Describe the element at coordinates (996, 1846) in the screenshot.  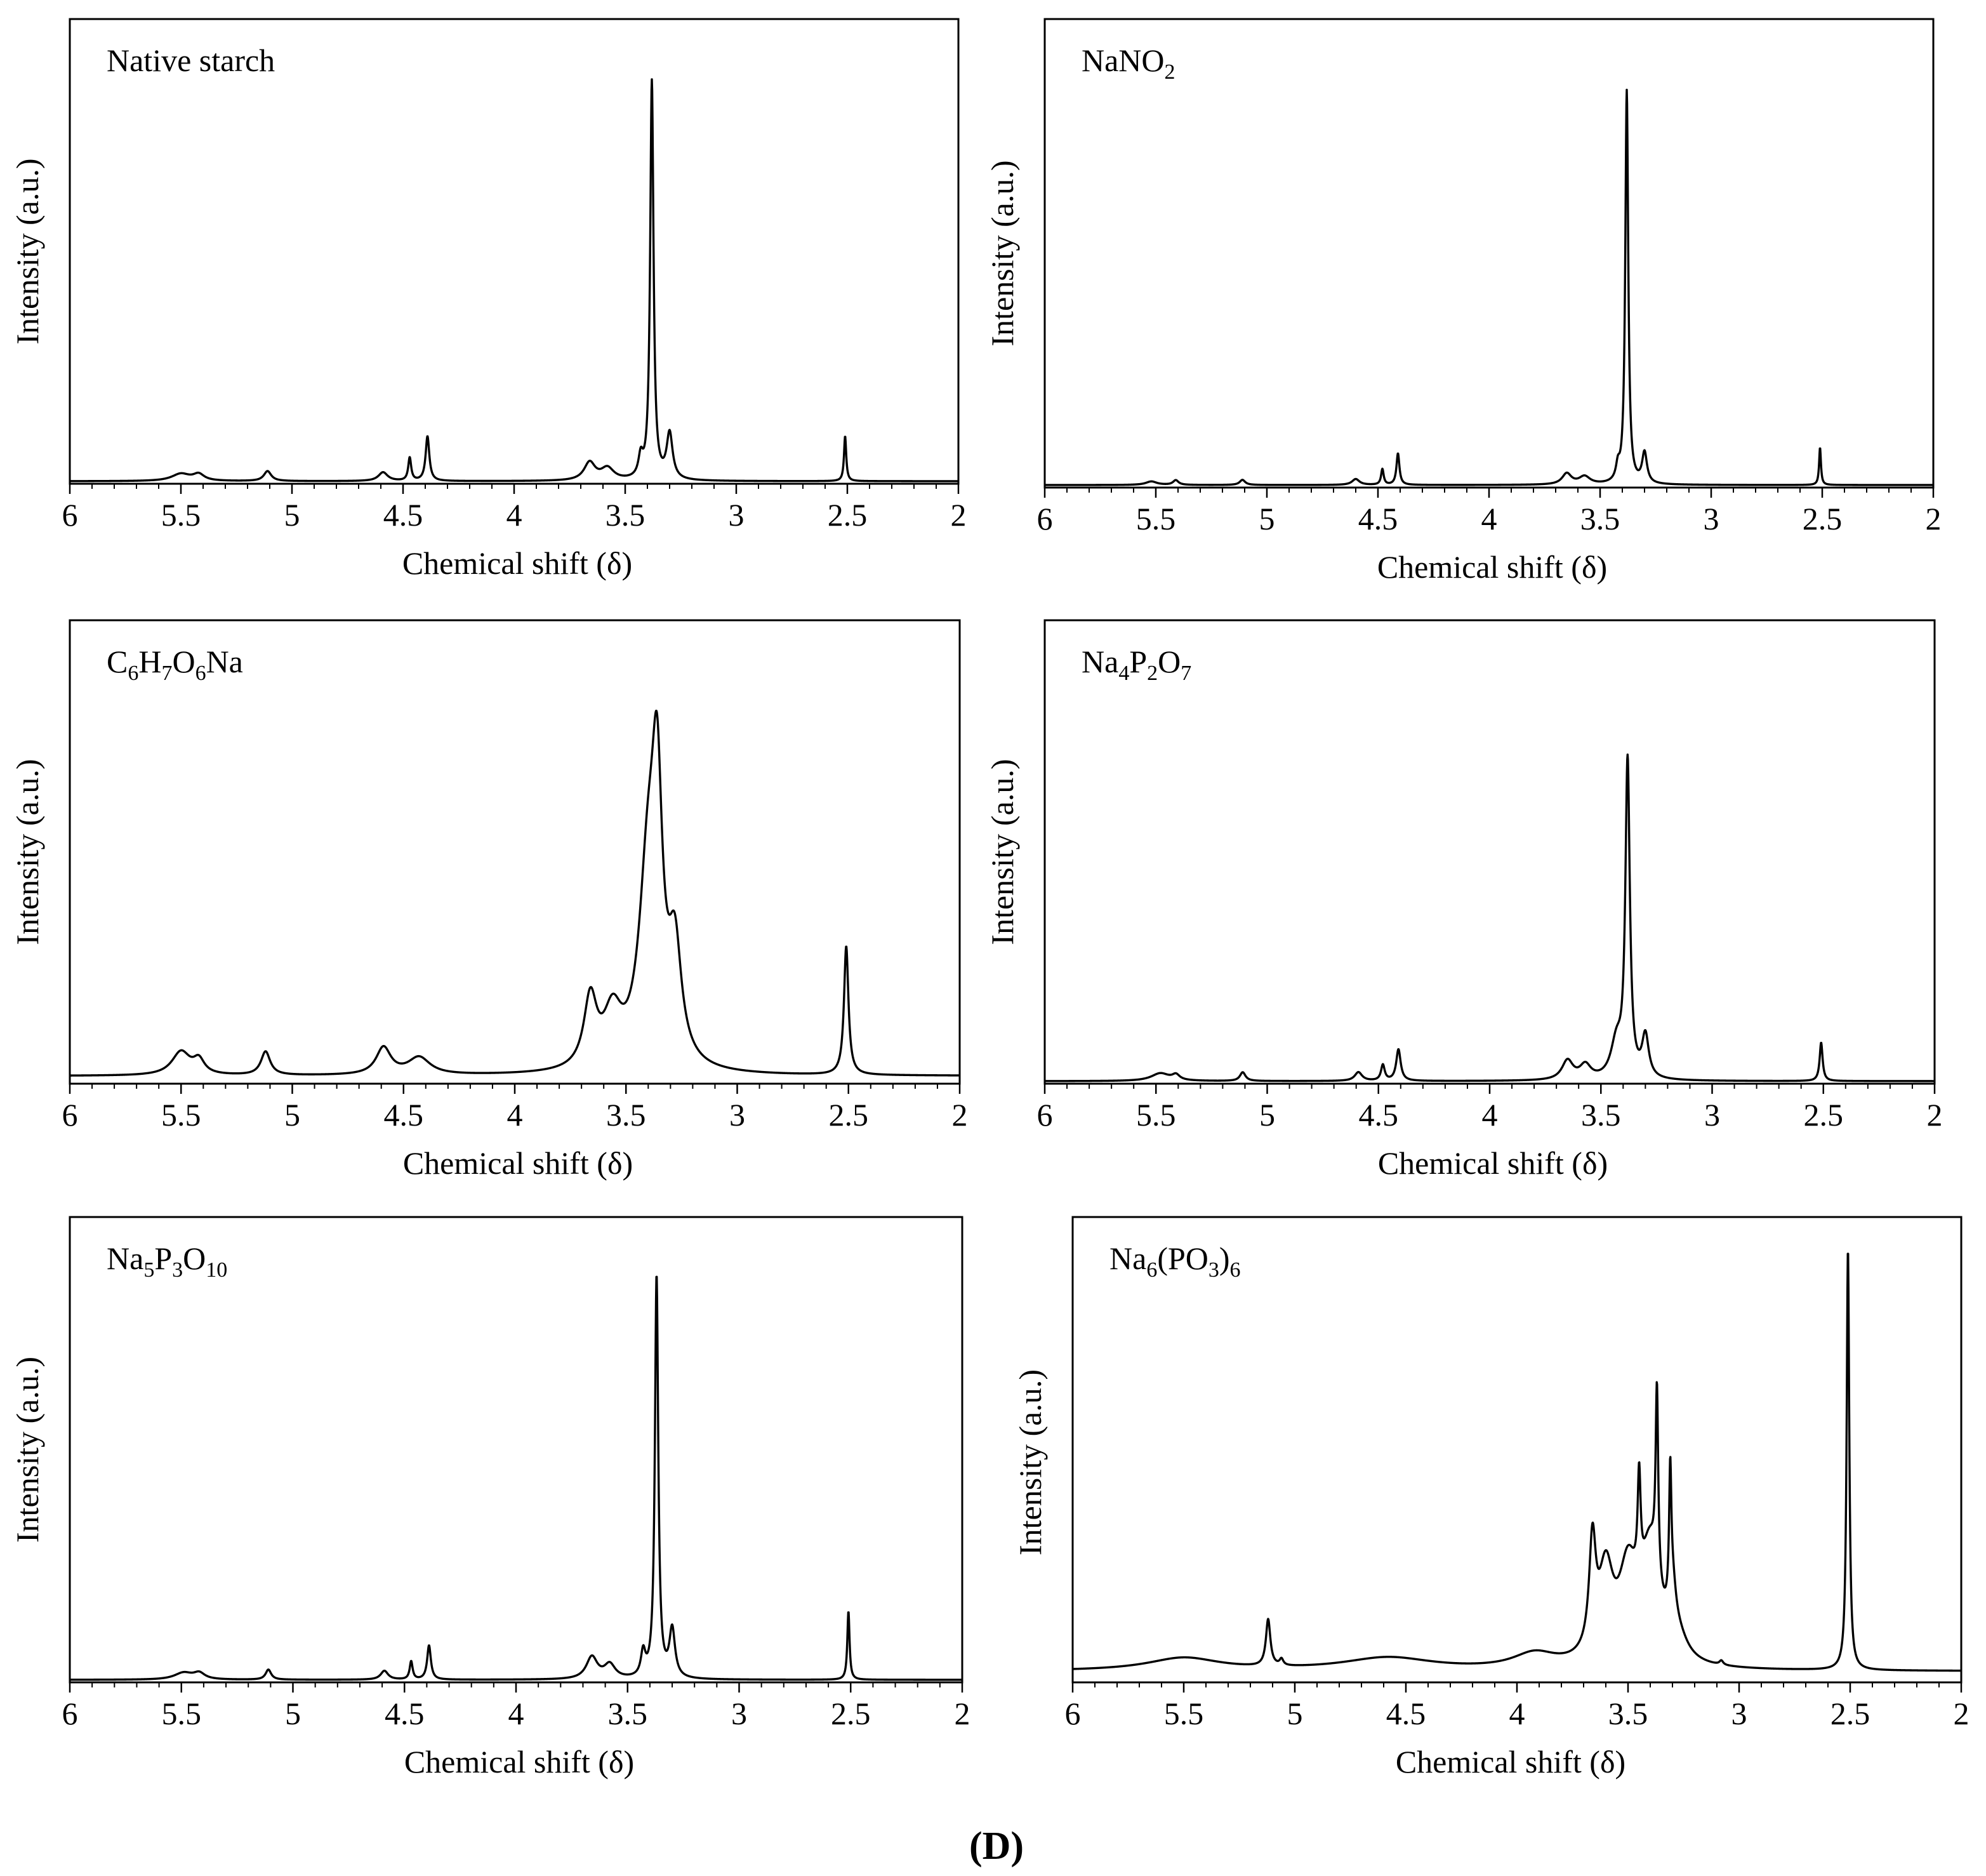
I see `figure-label: (D)` at that location.